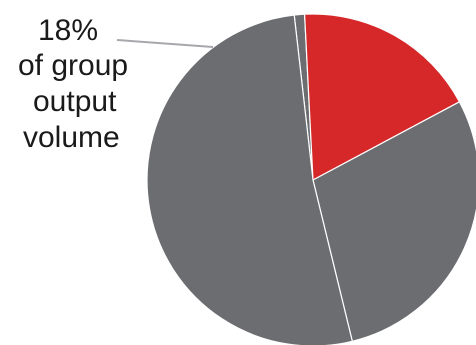 Image resolution: width=476 pixels, height=345 pixels. Describe the element at coordinates (165, 43) in the screenshot. I see `callout-leader-line` at that location.